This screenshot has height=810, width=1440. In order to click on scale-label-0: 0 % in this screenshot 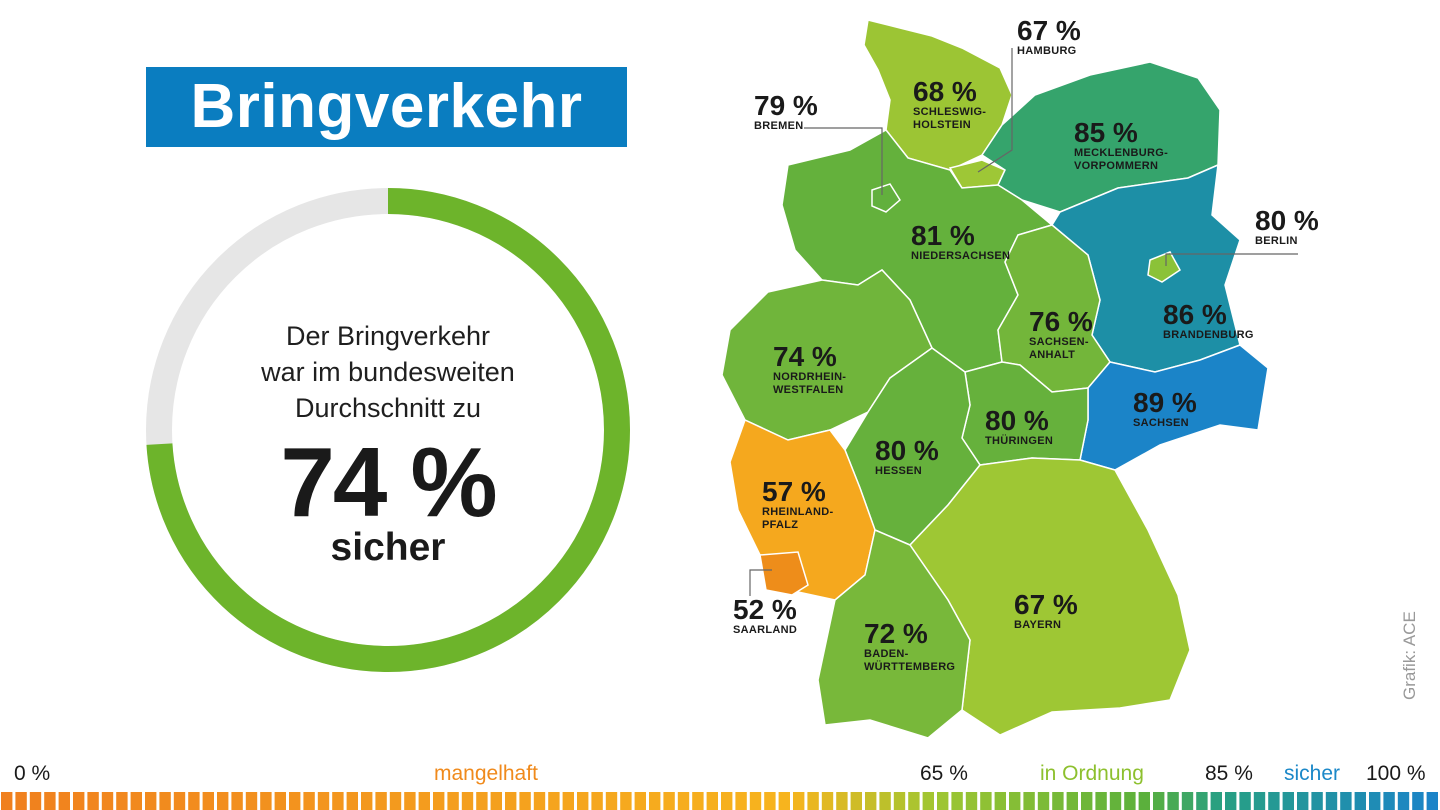, I will do `click(32, 773)`.